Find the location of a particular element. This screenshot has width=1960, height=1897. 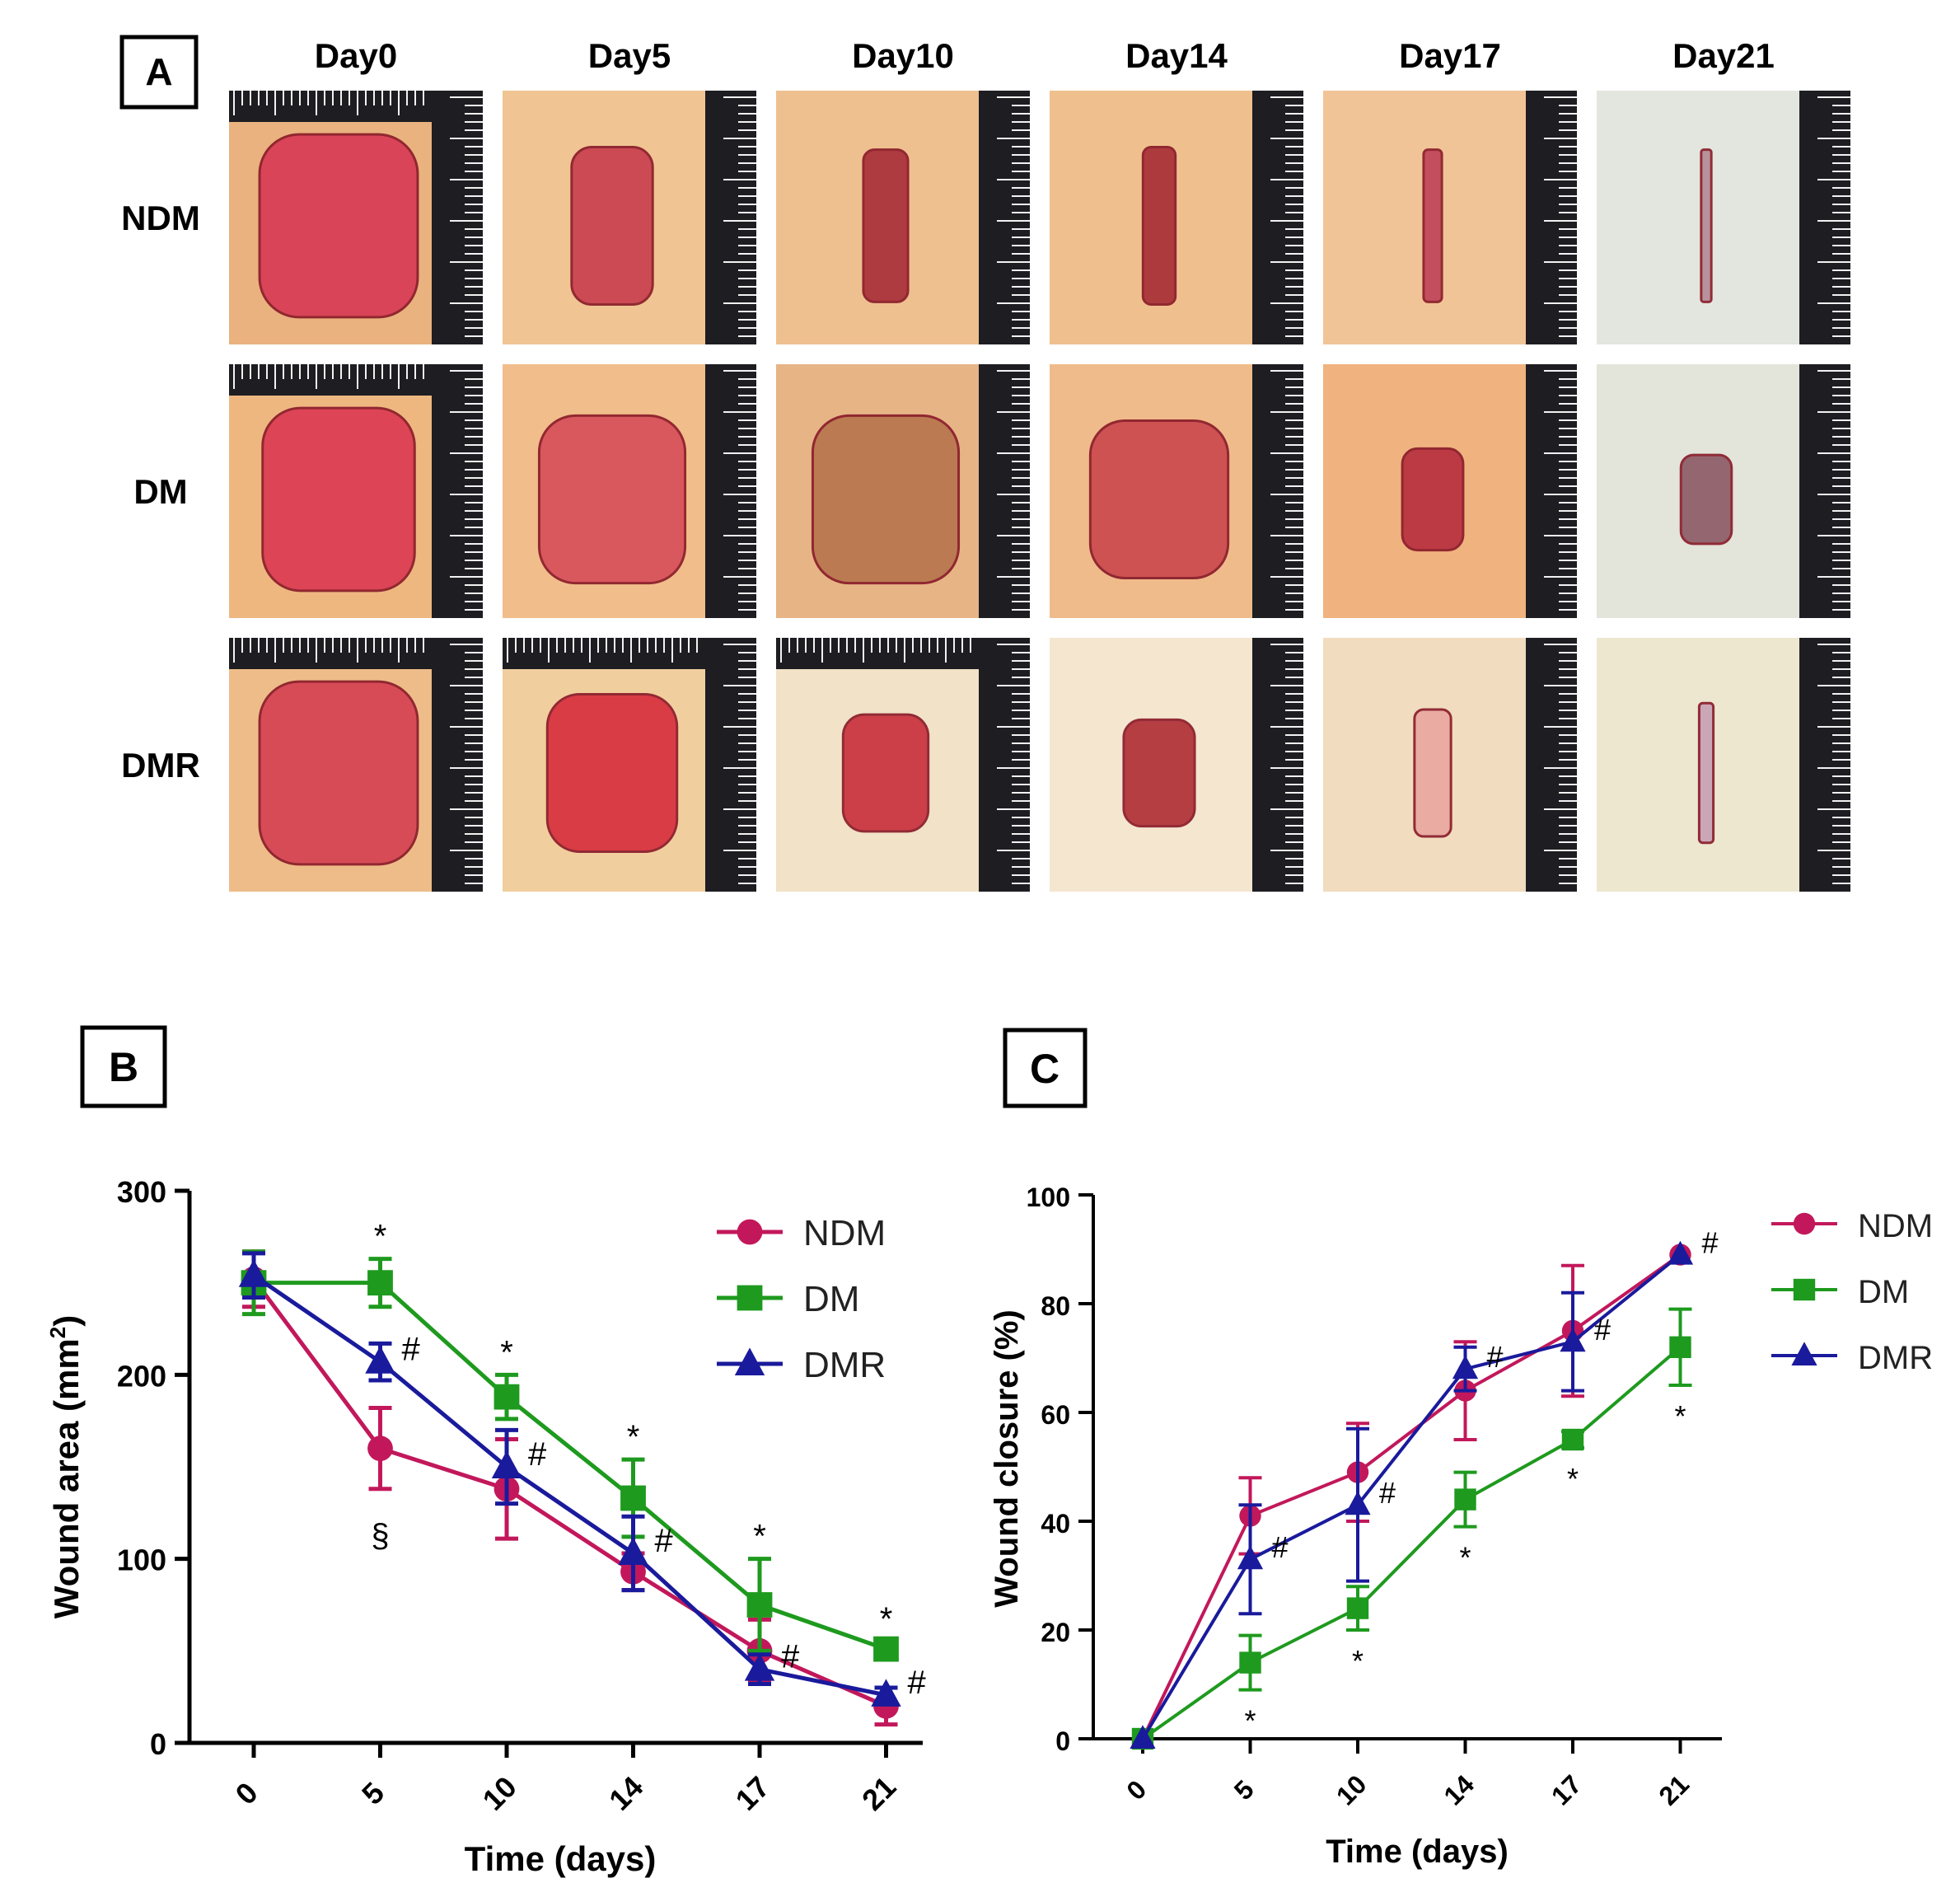

panel-c-label-box is located at coordinates (1046, 1068).